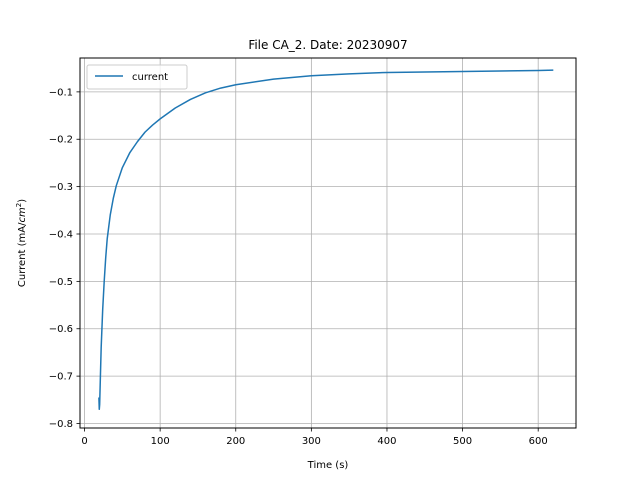 The height and width of the screenshot is (484, 640). What do you see at coordinates (61, 187) in the screenshot?
I see `y-tick-label: −0.3` at bounding box center [61, 187].